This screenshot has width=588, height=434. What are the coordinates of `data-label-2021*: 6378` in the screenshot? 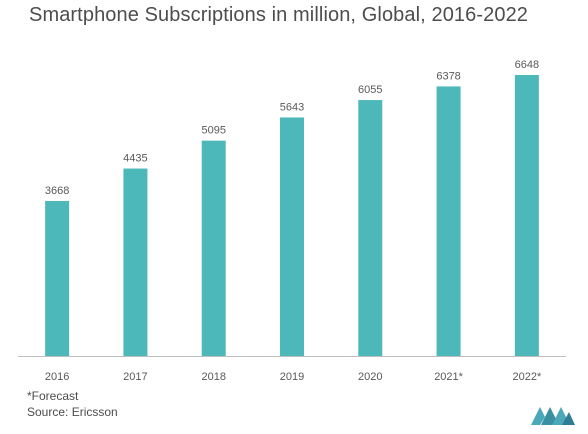 It's located at (448, 76).